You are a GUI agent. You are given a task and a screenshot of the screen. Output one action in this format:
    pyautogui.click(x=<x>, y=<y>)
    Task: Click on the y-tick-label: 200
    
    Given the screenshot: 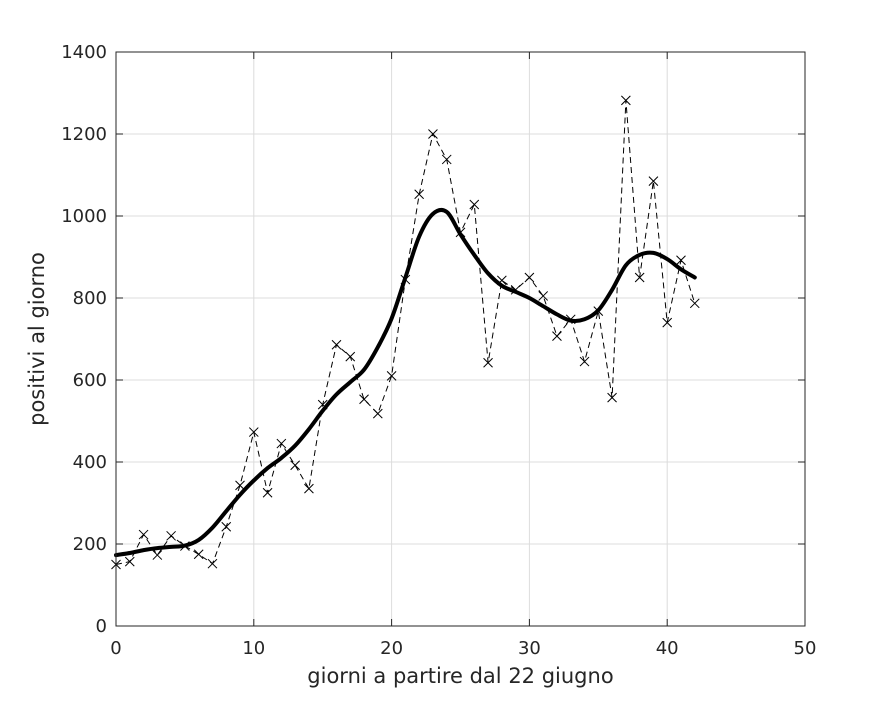 What is the action you would take?
    pyautogui.click(x=90, y=544)
    